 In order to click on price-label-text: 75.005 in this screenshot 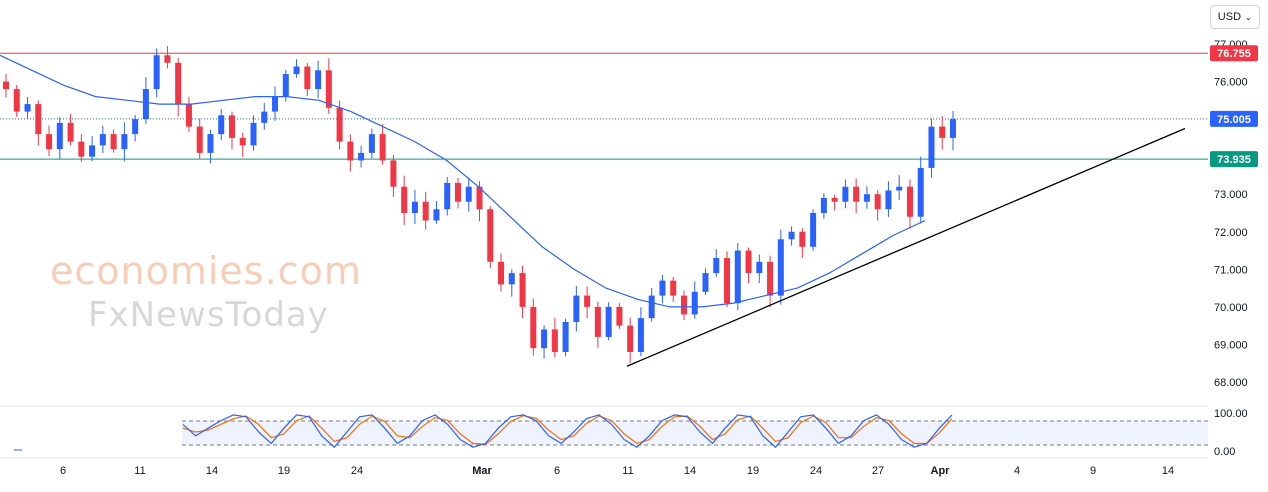, I will do `click(1234, 120)`.